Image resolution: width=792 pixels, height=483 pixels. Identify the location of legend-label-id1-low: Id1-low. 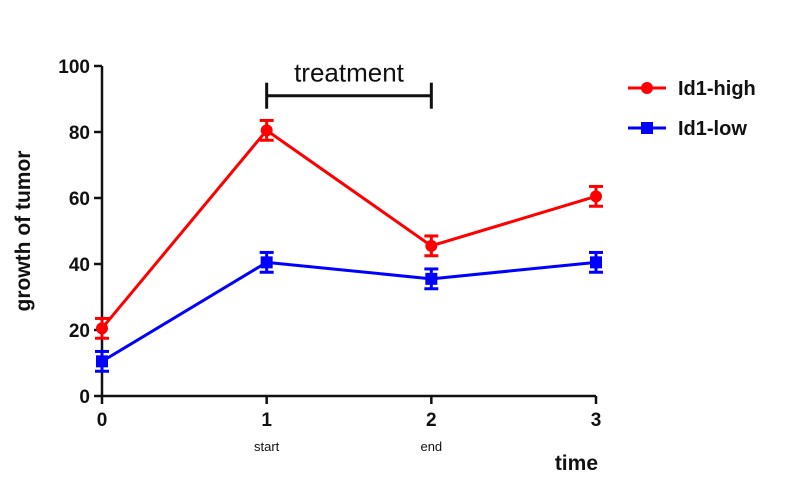
(712, 129).